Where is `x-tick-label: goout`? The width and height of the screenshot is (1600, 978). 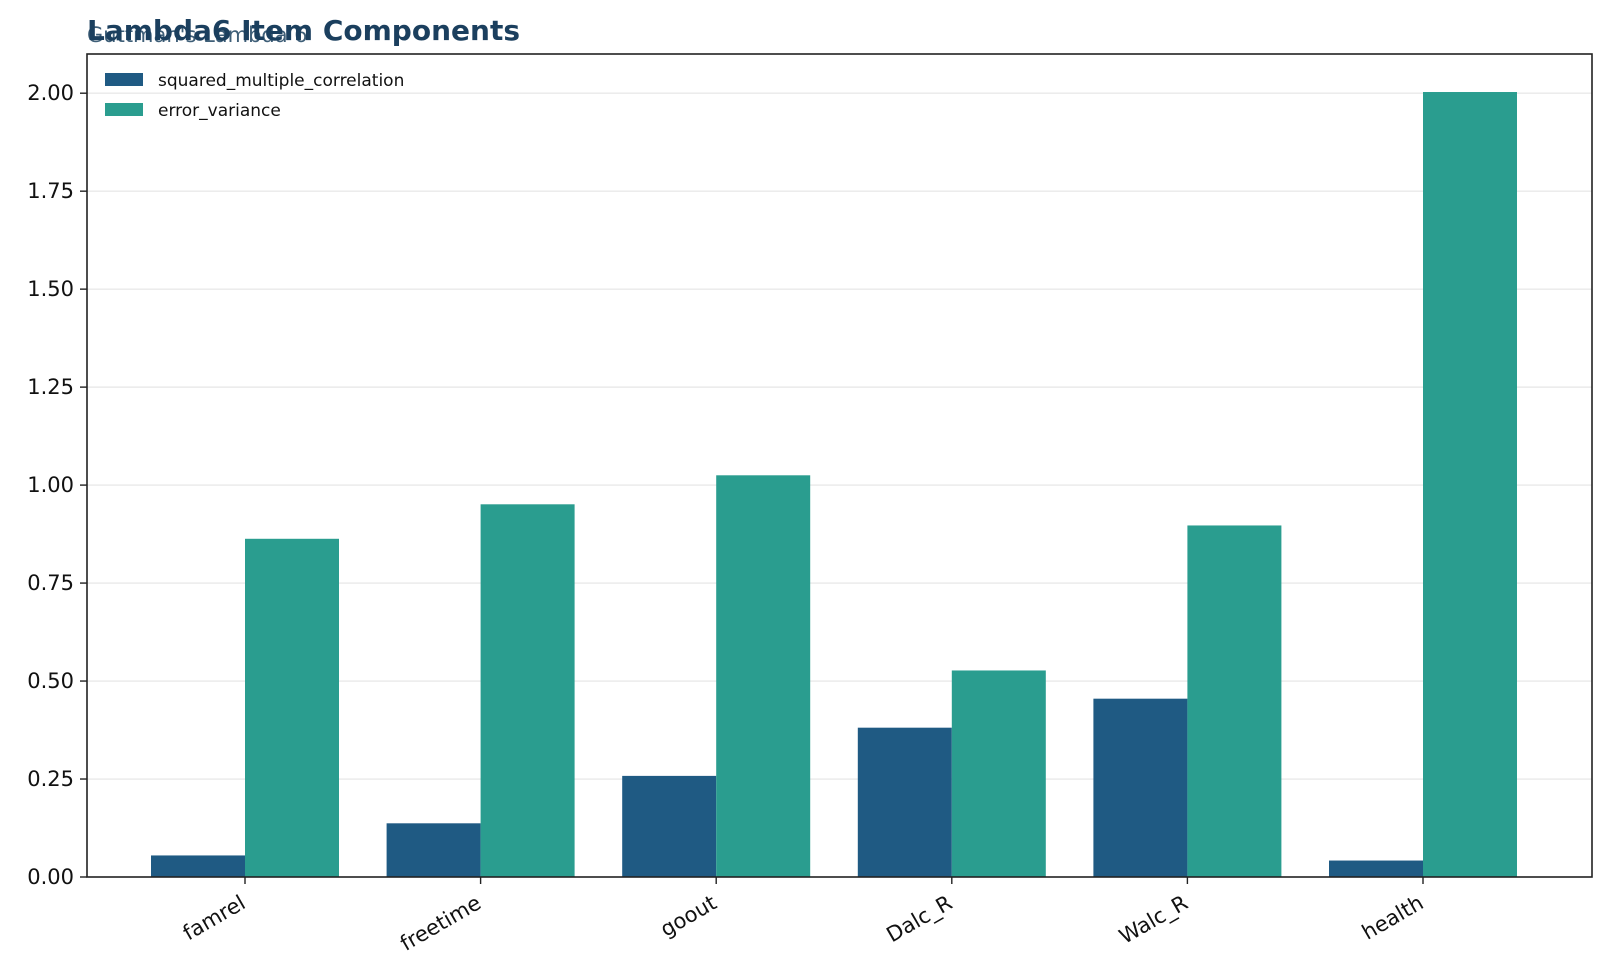
x-tick-label: goout is located at coordinates (688, 916).